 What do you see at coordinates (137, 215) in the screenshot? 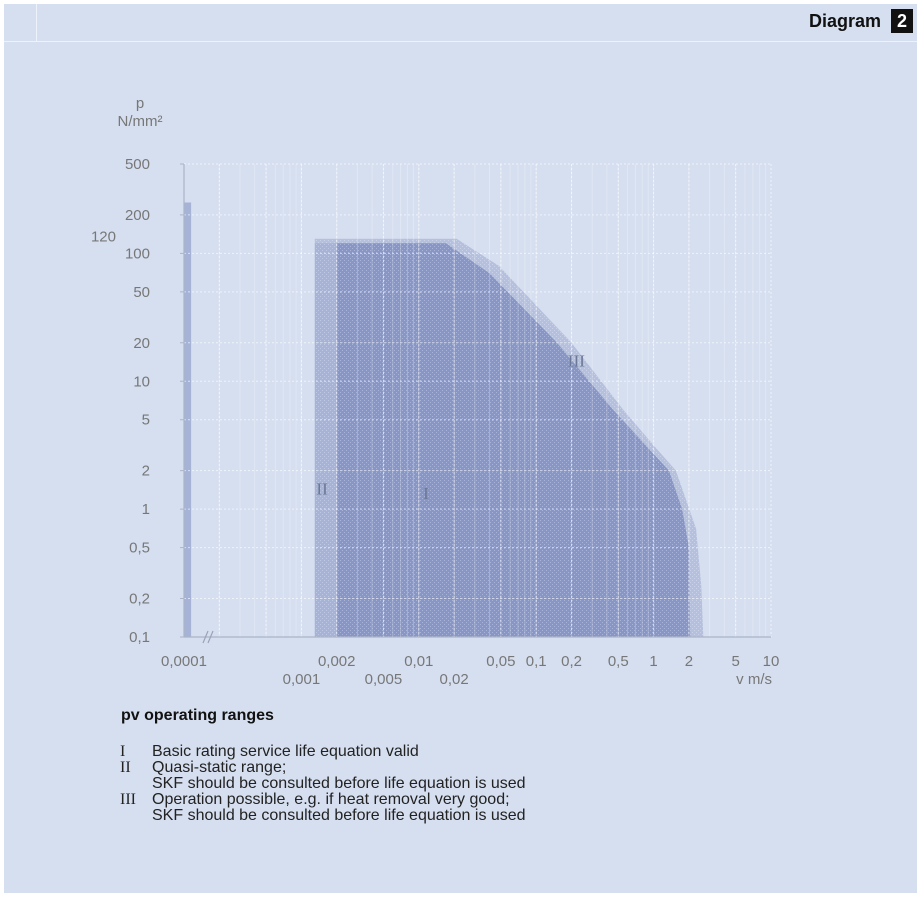
I see `y-tick-label: 200` at bounding box center [137, 215].